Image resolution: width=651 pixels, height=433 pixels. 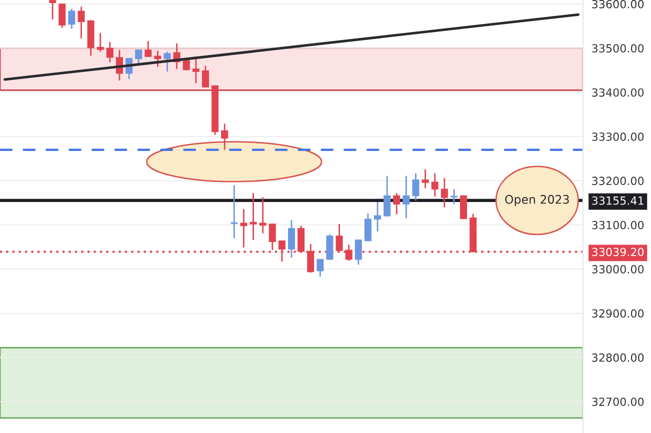 What do you see at coordinates (618, 225) in the screenshot?
I see `y-tick-label: 33100.00` at bounding box center [618, 225].